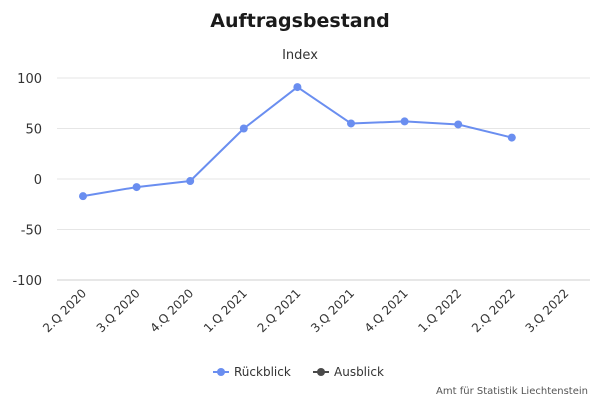  Describe the element at coordinates (225, 310) in the screenshot. I see `x-tick-label: 1.Q 2021` at that location.